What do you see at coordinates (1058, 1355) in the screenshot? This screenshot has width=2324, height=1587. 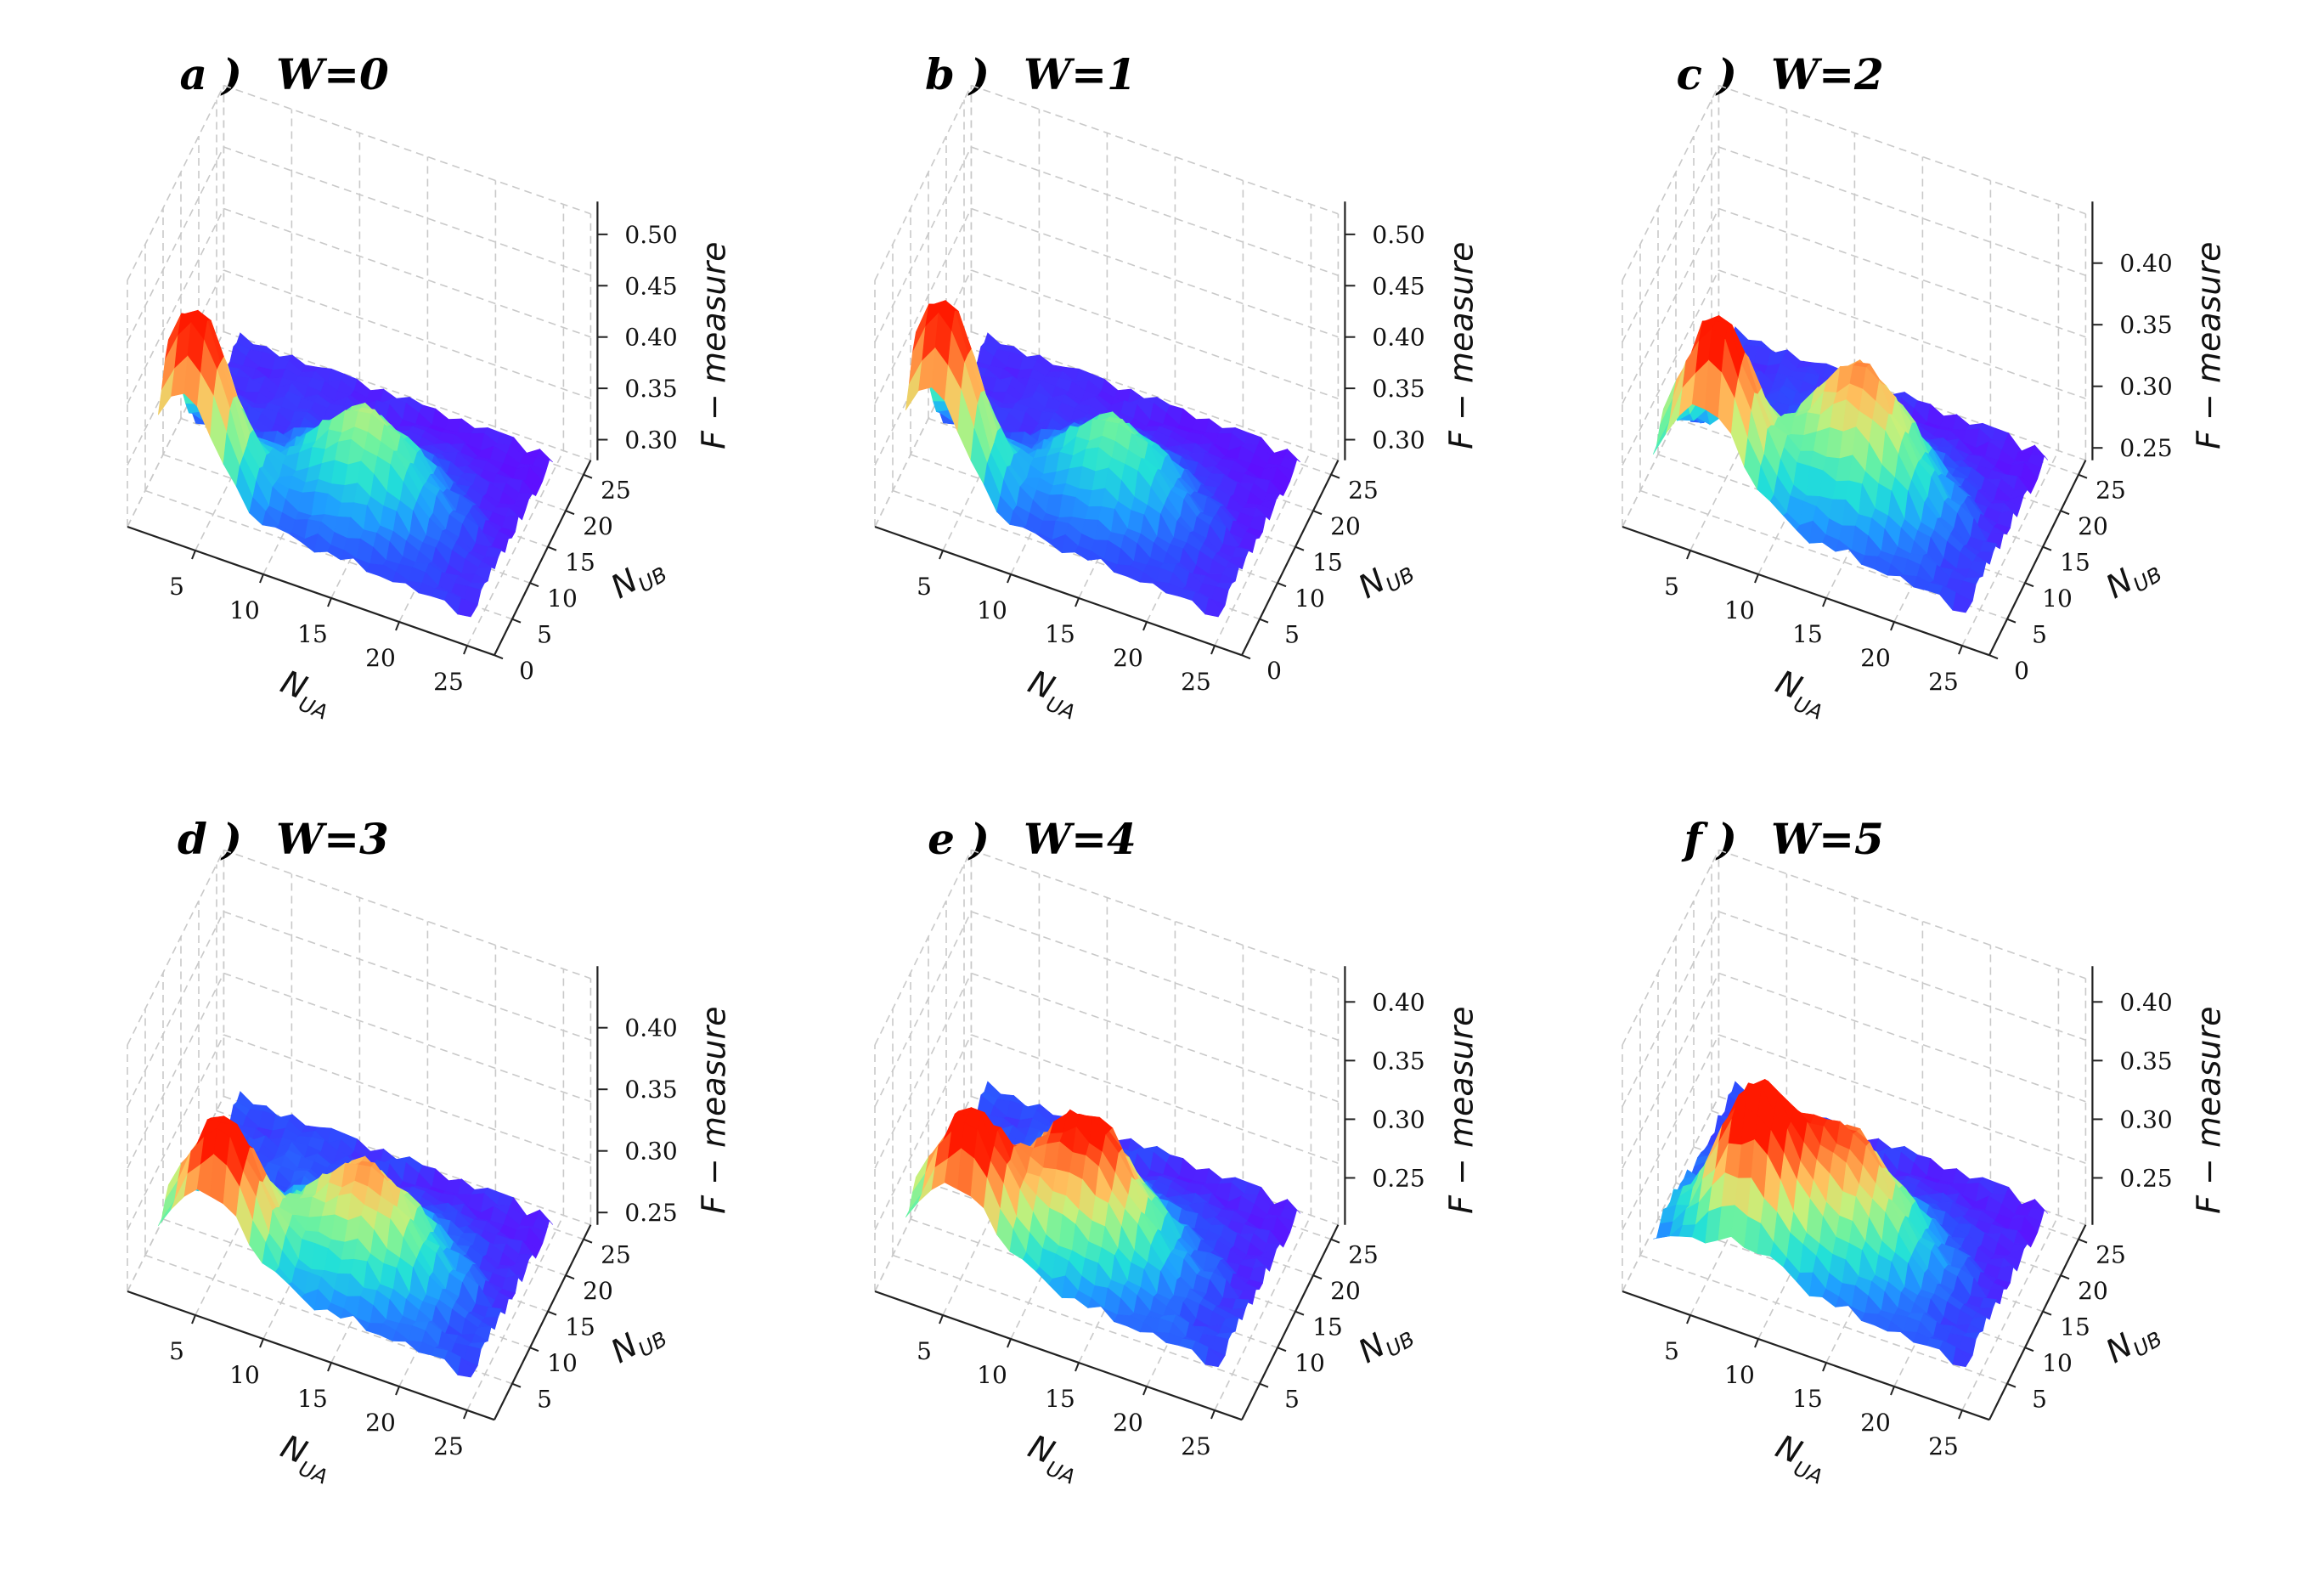 I see `x-axis-line` at bounding box center [1058, 1355].